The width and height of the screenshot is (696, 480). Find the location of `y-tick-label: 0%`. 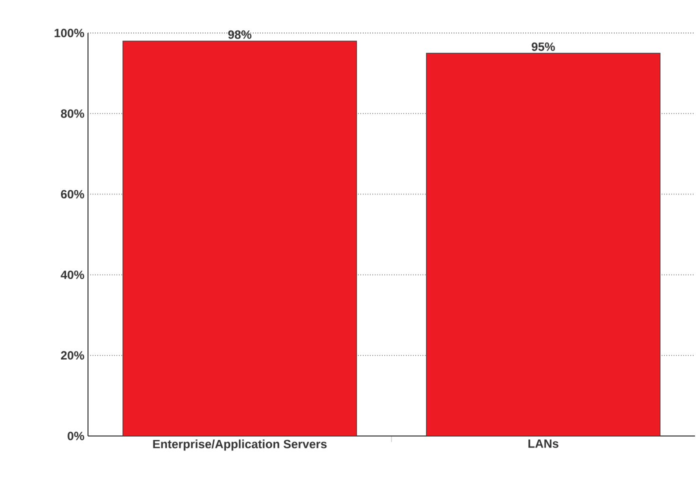

y-tick-label: 0% is located at coordinates (76, 436).